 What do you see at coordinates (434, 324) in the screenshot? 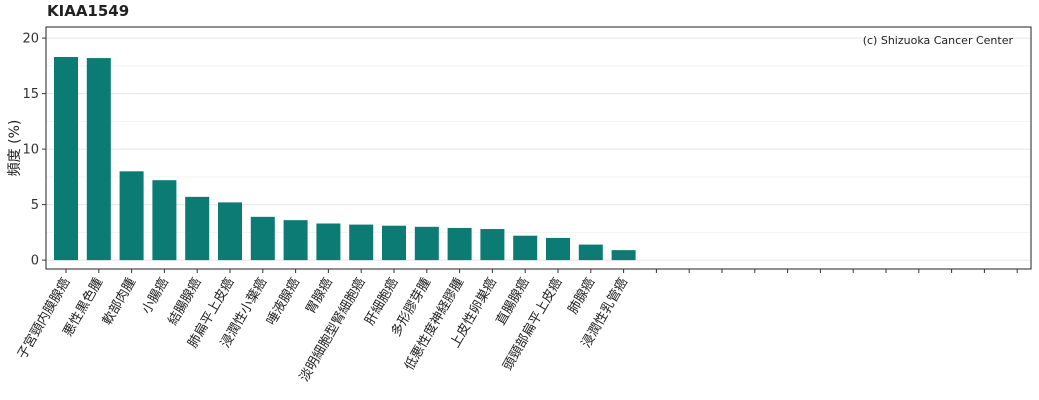
I see `x-tick-label: 低悪性度神経膠腫` at bounding box center [434, 324].